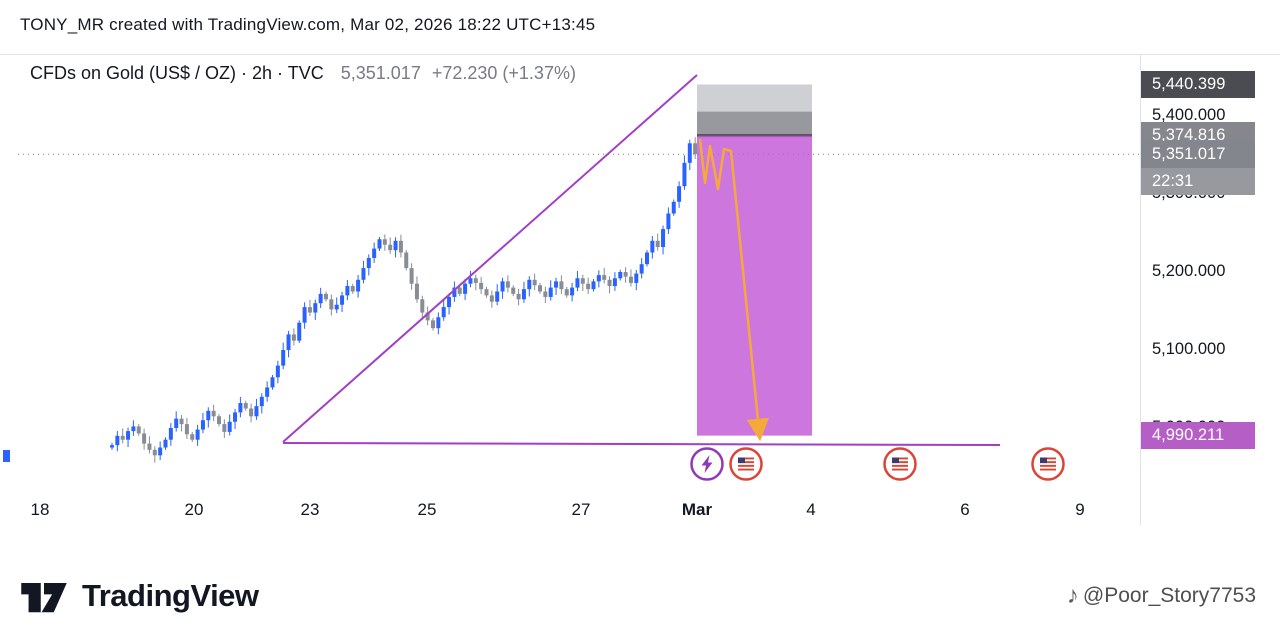  Describe the element at coordinates (44, 598) in the screenshot. I see `tradingview-logo-icon` at that location.